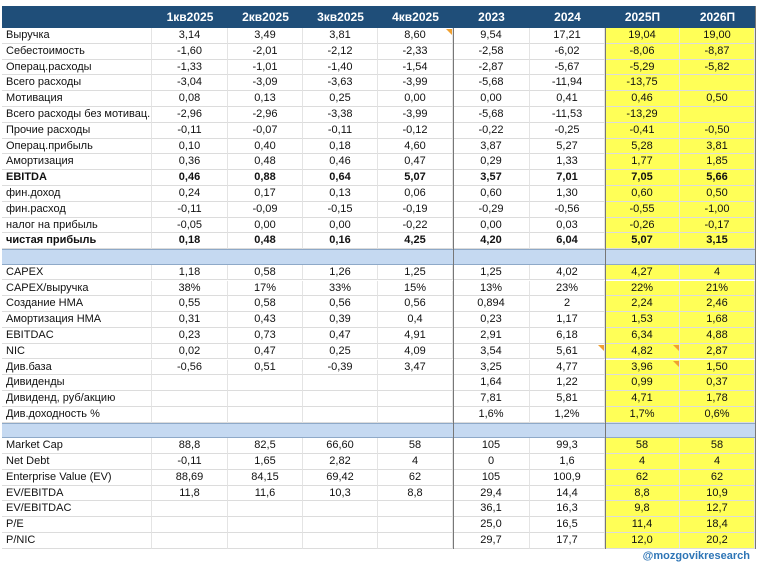 The image size is (758, 567). What do you see at coordinates (567, 399) in the screenshot?
I see `cell: 5,81` at bounding box center [567, 399].